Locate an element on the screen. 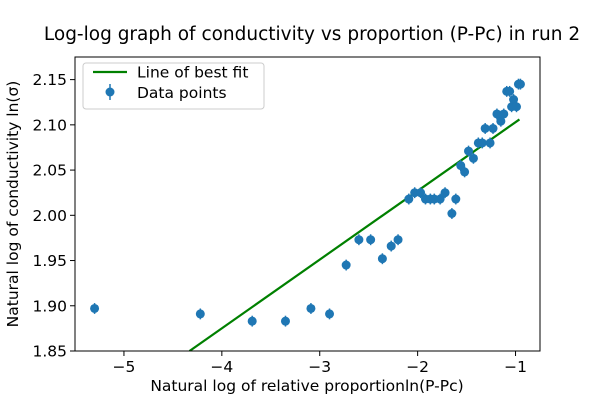 Image resolution: width=600 pixels, height=400 pixels. legend-label-points: Data points is located at coordinates (182, 93).